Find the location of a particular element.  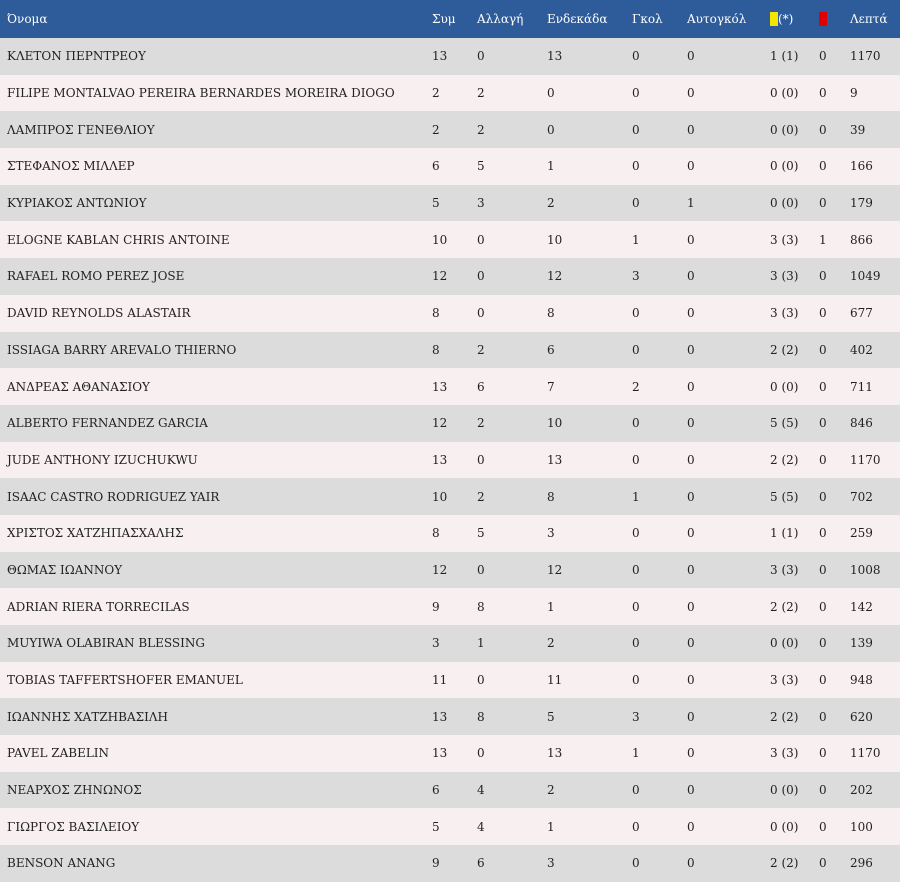

stat-cell: 5 (5) is located at coordinates (784, 423).